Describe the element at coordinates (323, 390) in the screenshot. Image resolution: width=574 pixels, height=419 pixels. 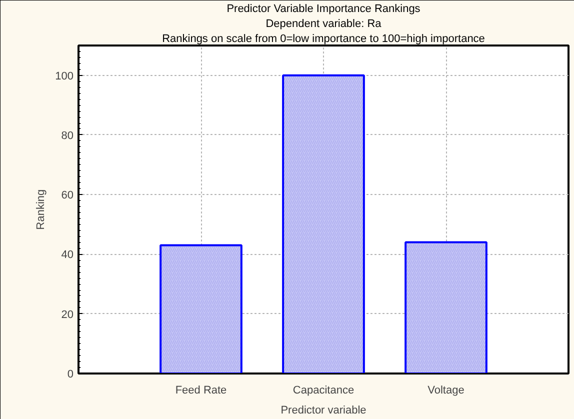
I see `x-tick-label: Capacitance` at that location.